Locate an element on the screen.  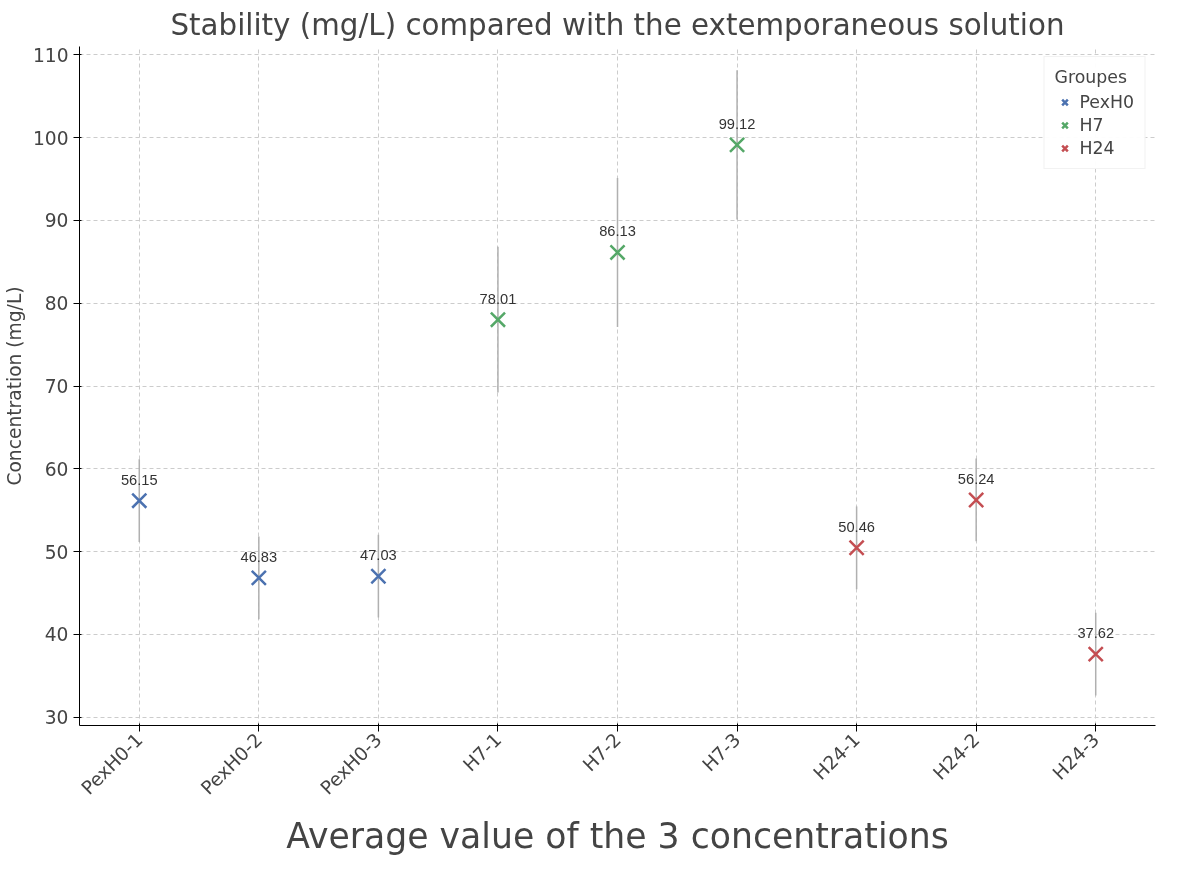
data-label: 46.83 is located at coordinates (259, 556).